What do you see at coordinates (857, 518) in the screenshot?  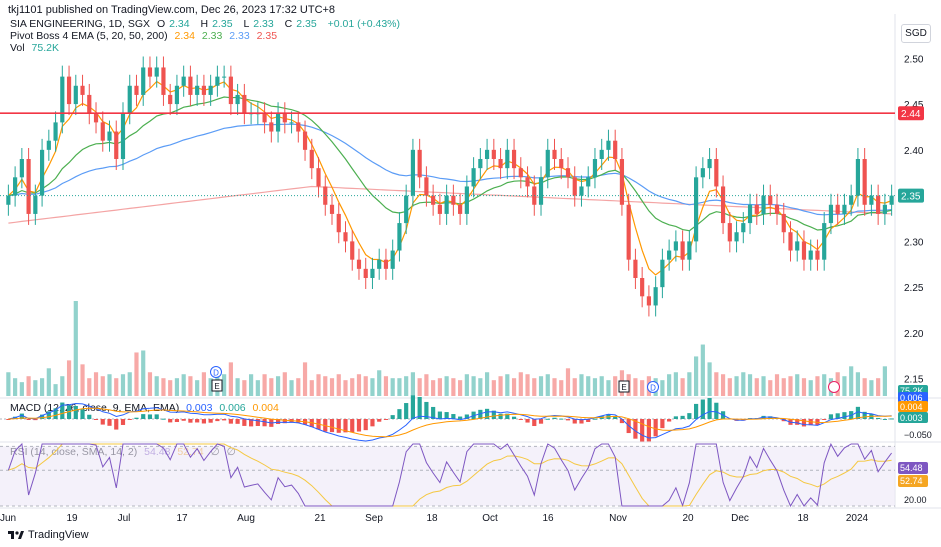 I see `time-axis-label: 2024` at bounding box center [857, 518].